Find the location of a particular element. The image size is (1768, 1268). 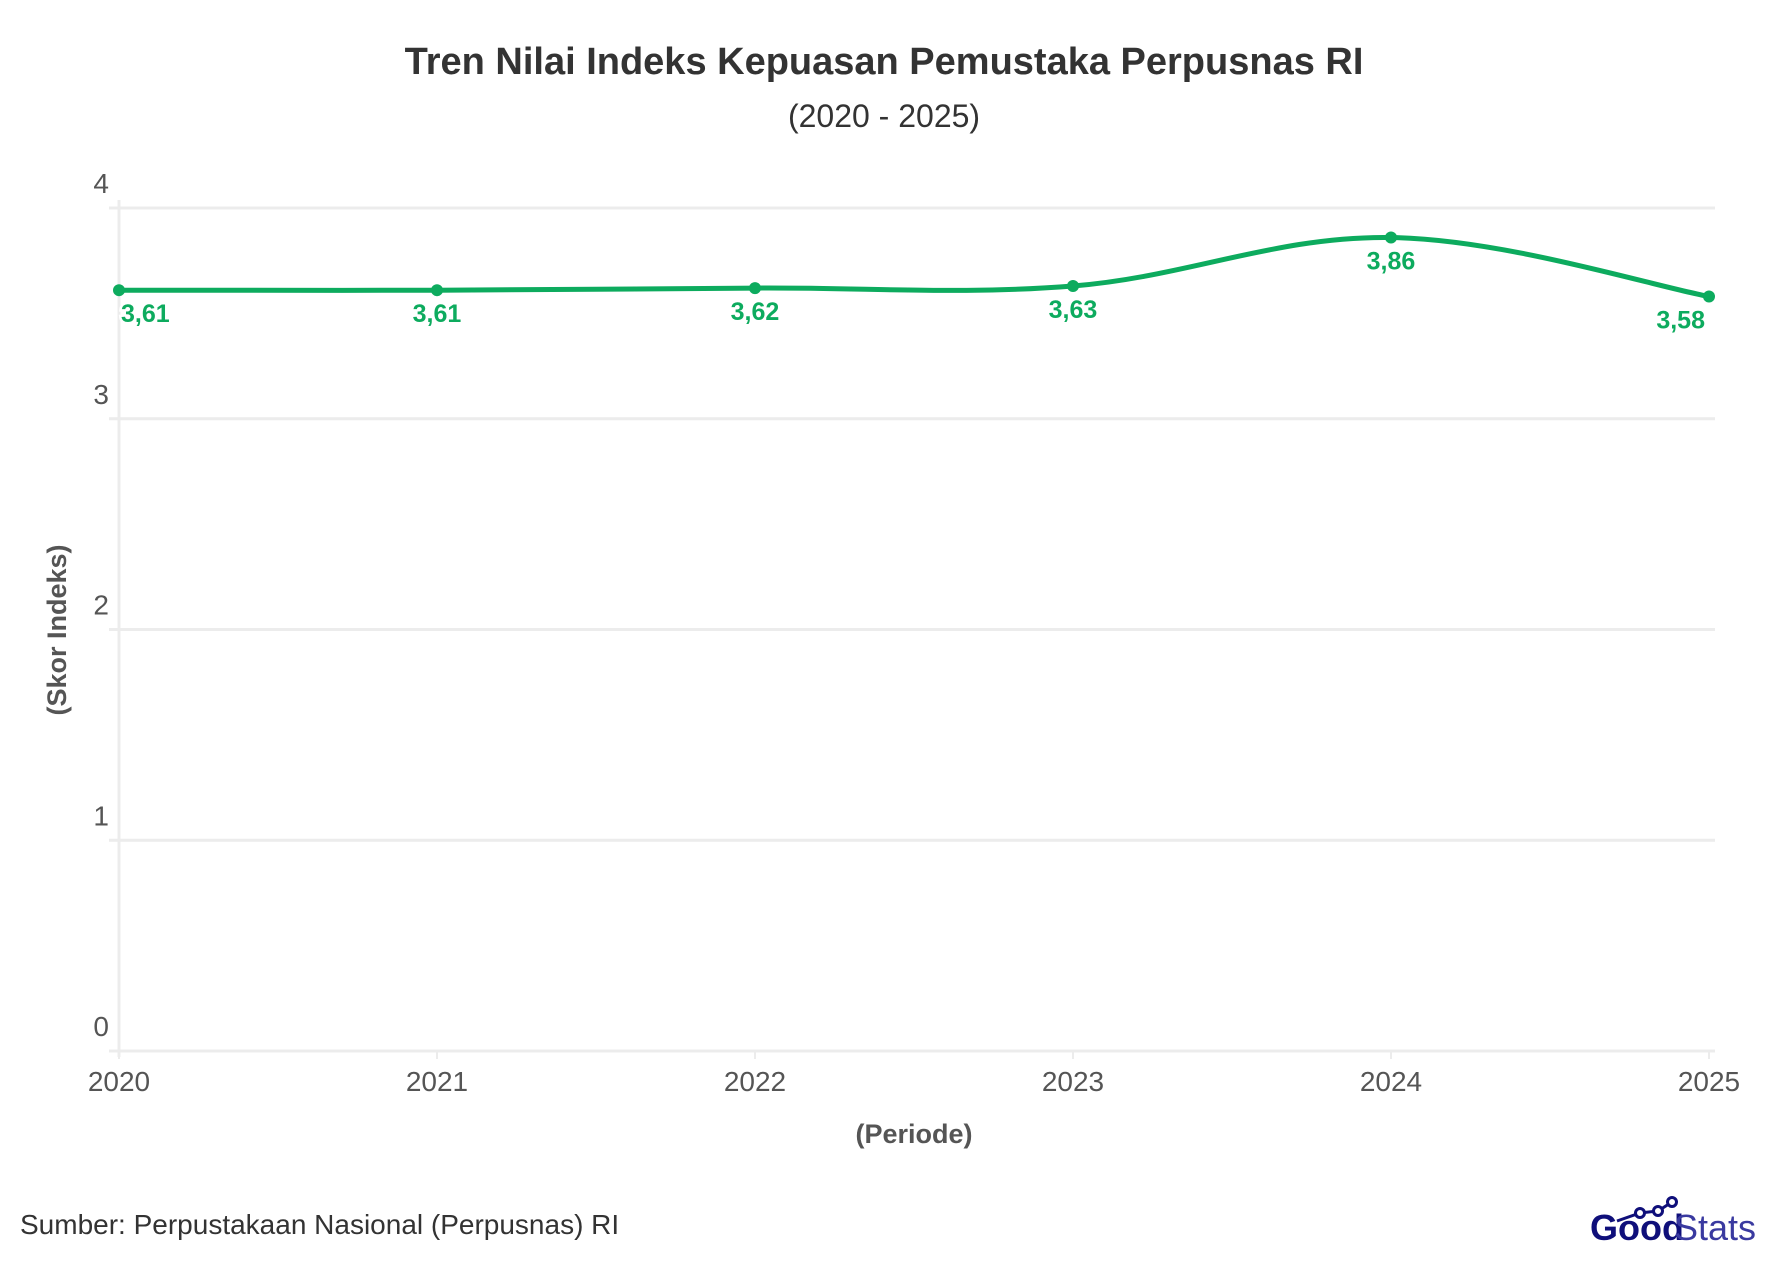

x-tick-label: 2020 is located at coordinates (119, 1081).